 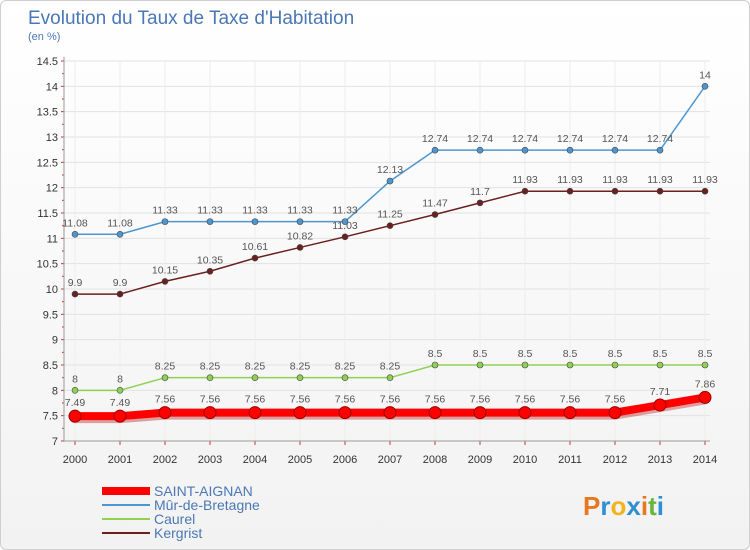 What do you see at coordinates (390, 460) in the screenshot?
I see `x-tick-label: 2007` at bounding box center [390, 460].